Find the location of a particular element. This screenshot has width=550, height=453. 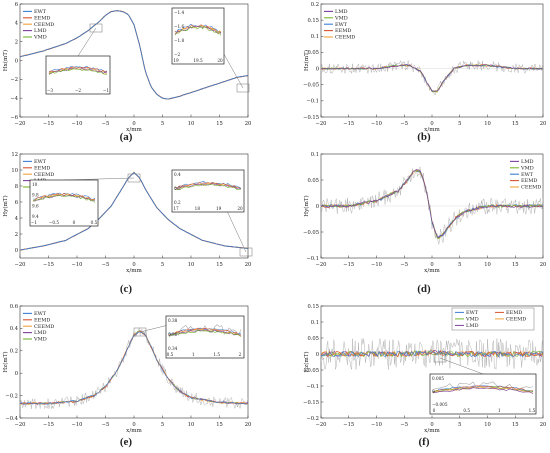

panel-caption: (d) is located at coordinates (424, 289).